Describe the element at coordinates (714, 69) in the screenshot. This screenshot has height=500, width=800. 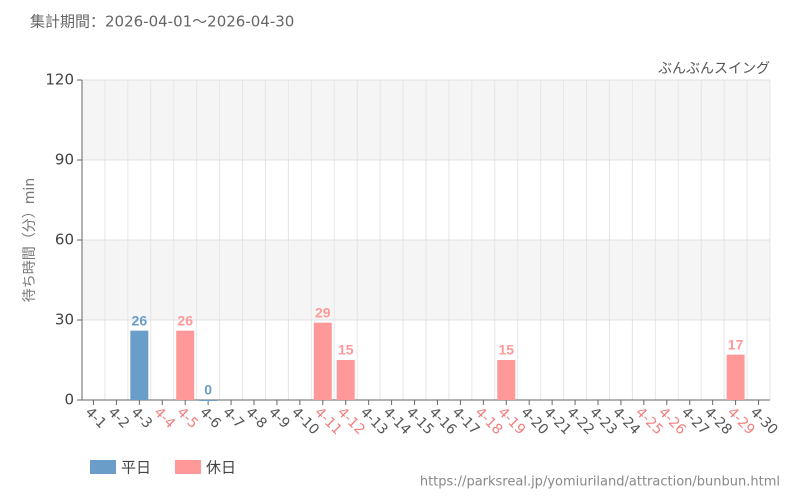
I see `chart-subtitle: ぶんぶんスイング` at that location.